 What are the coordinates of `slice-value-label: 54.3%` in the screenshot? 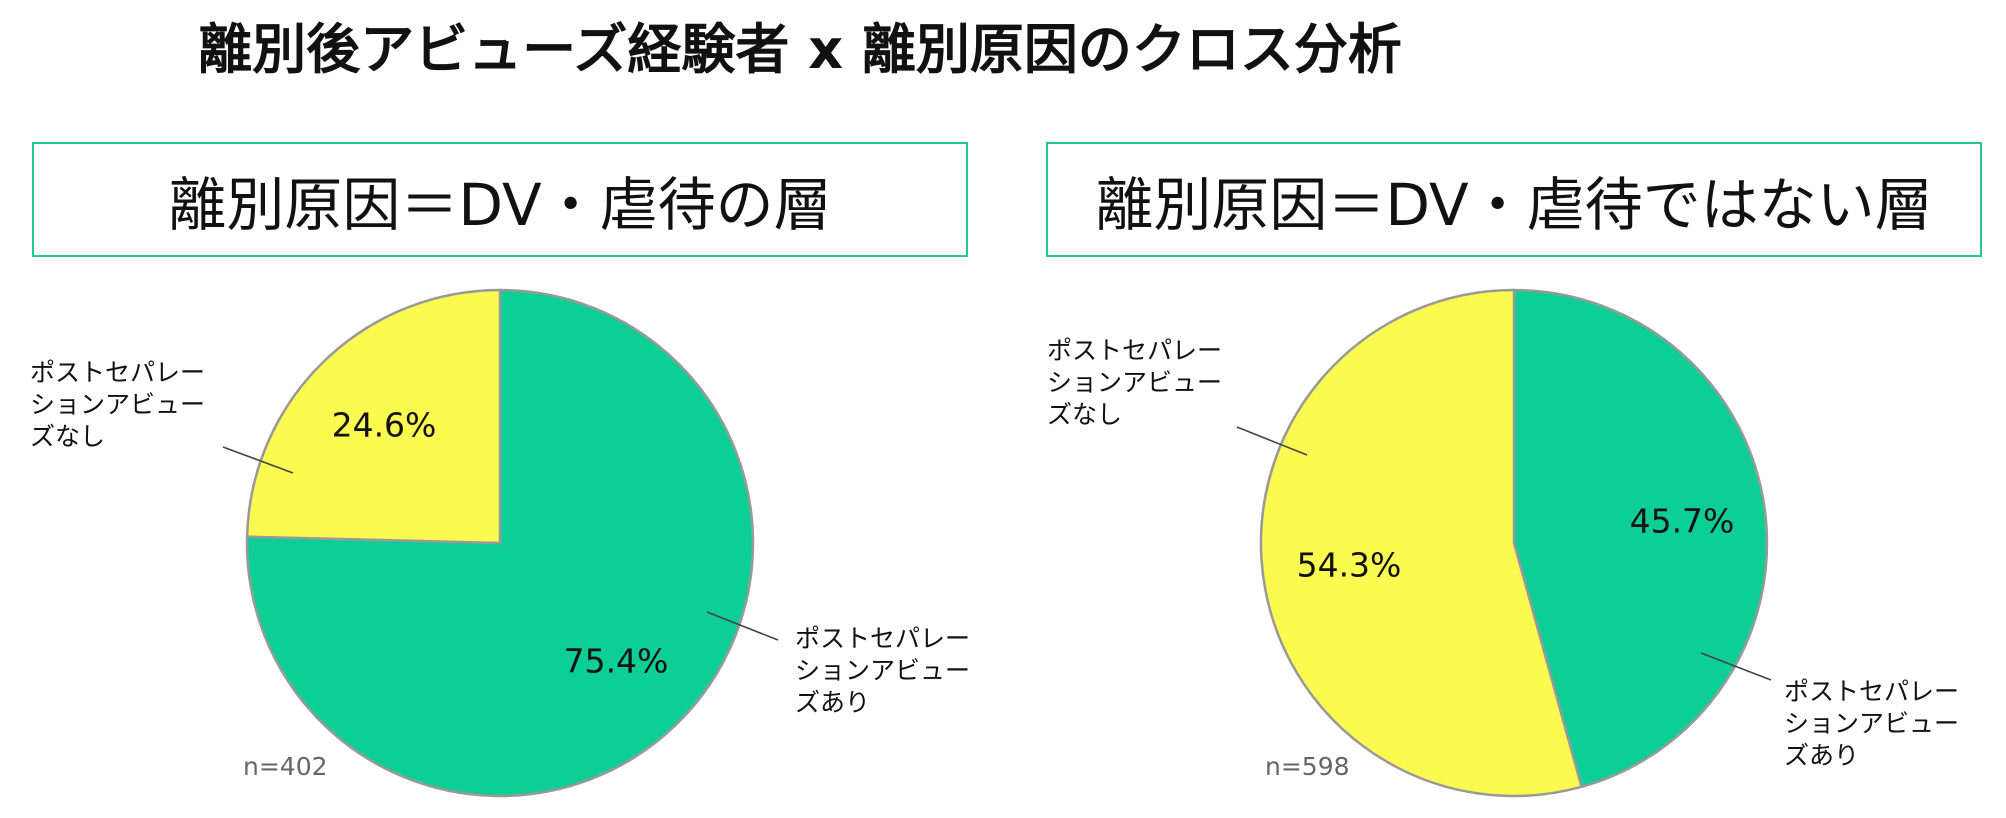 It's located at (1349, 565).